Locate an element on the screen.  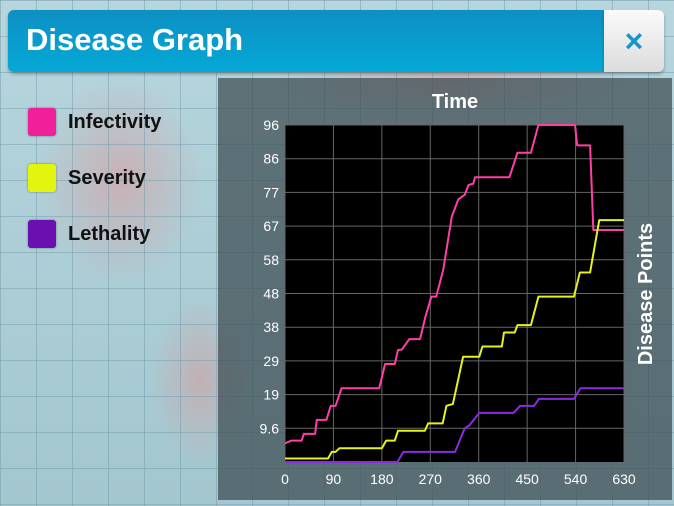
legend-item-severity: Severity is located at coordinates (94, 178).